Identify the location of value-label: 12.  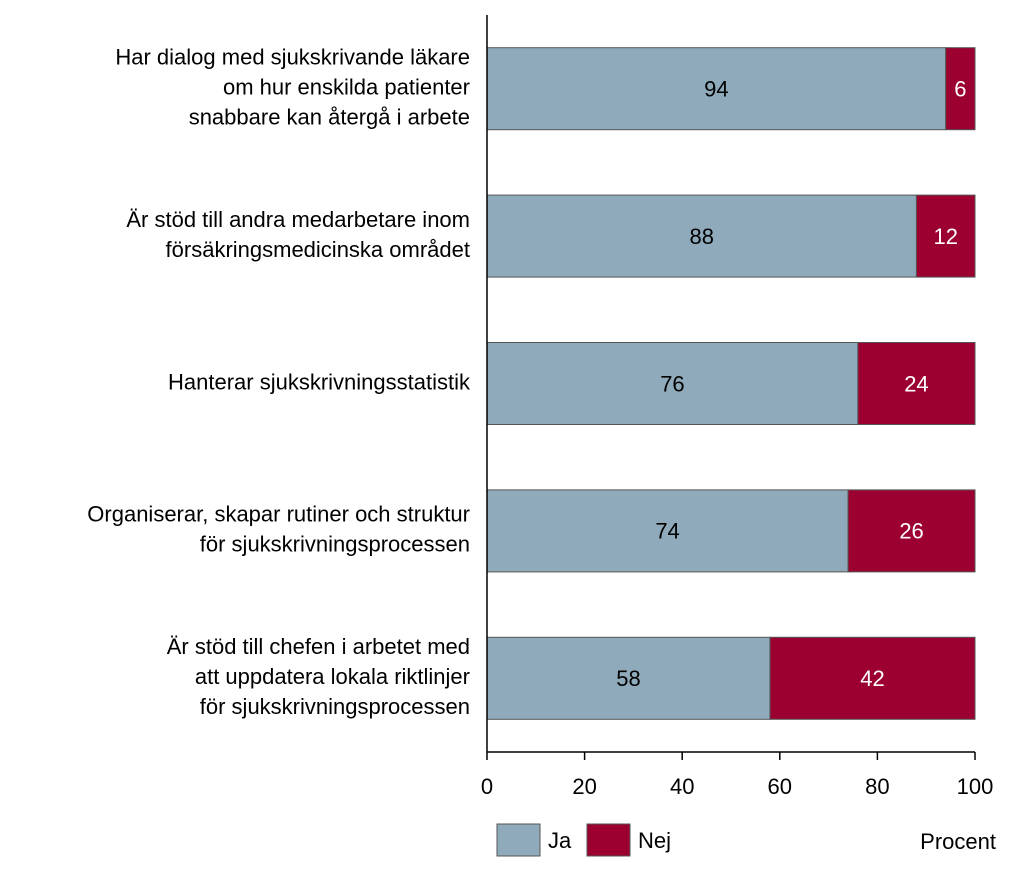
(945, 236).